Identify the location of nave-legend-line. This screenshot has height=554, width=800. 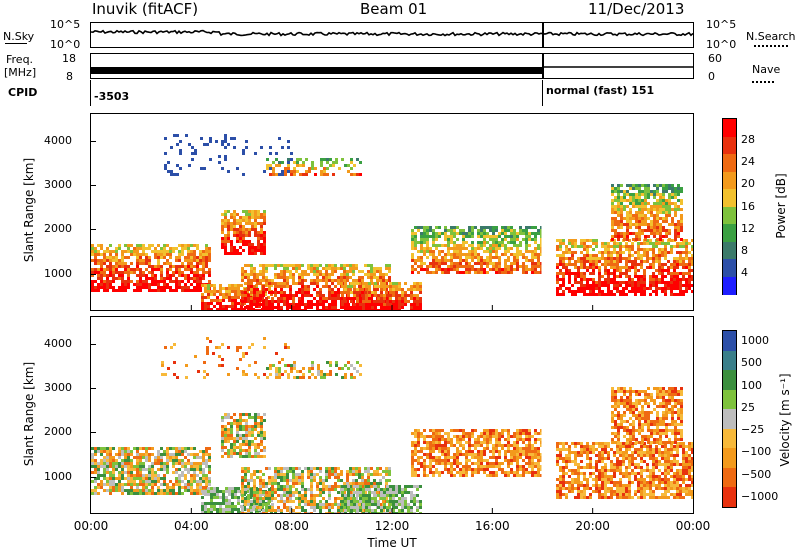
(763, 82).